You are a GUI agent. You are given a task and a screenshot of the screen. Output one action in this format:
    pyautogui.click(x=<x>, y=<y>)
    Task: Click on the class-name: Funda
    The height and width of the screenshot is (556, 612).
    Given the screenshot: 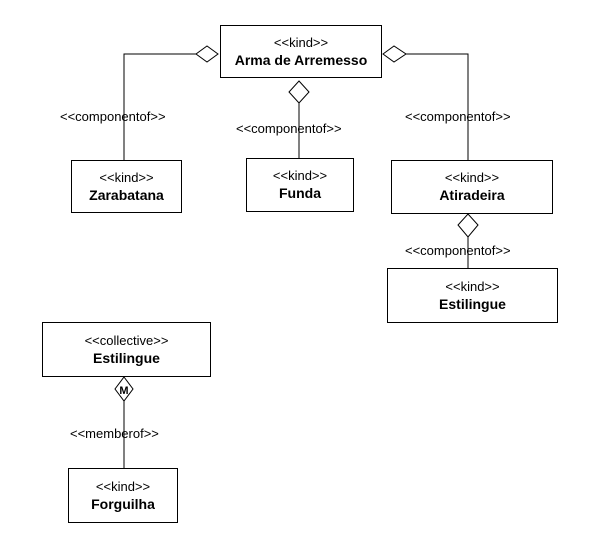 What is the action you would take?
    pyautogui.click(x=300, y=193)
    